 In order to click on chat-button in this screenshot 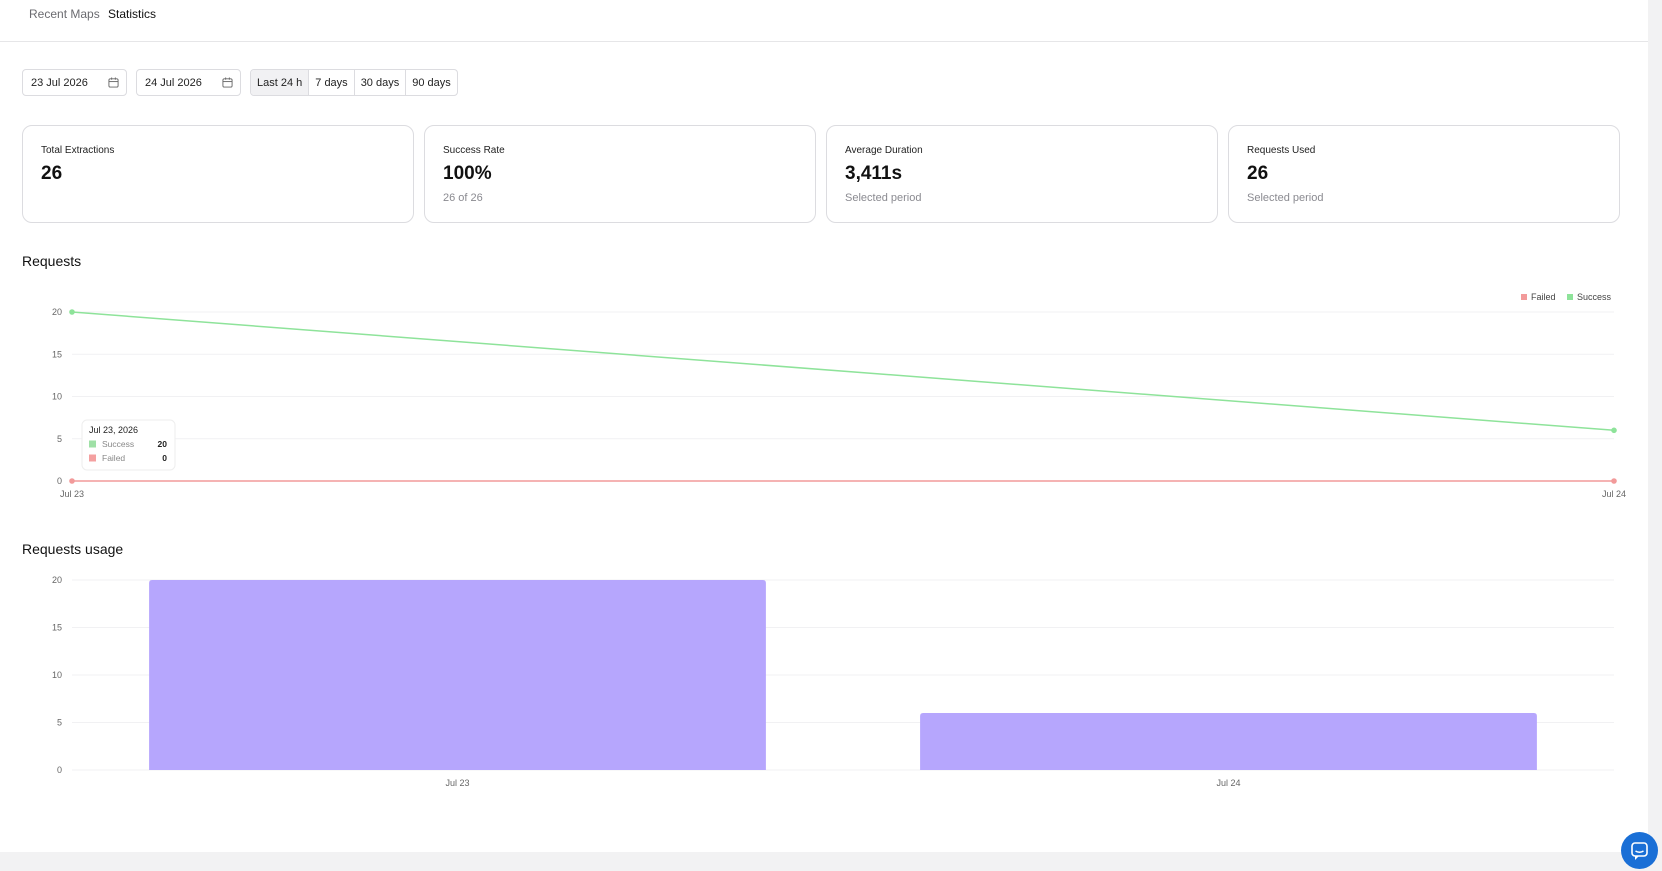, I will do `click(1639, 850)`.